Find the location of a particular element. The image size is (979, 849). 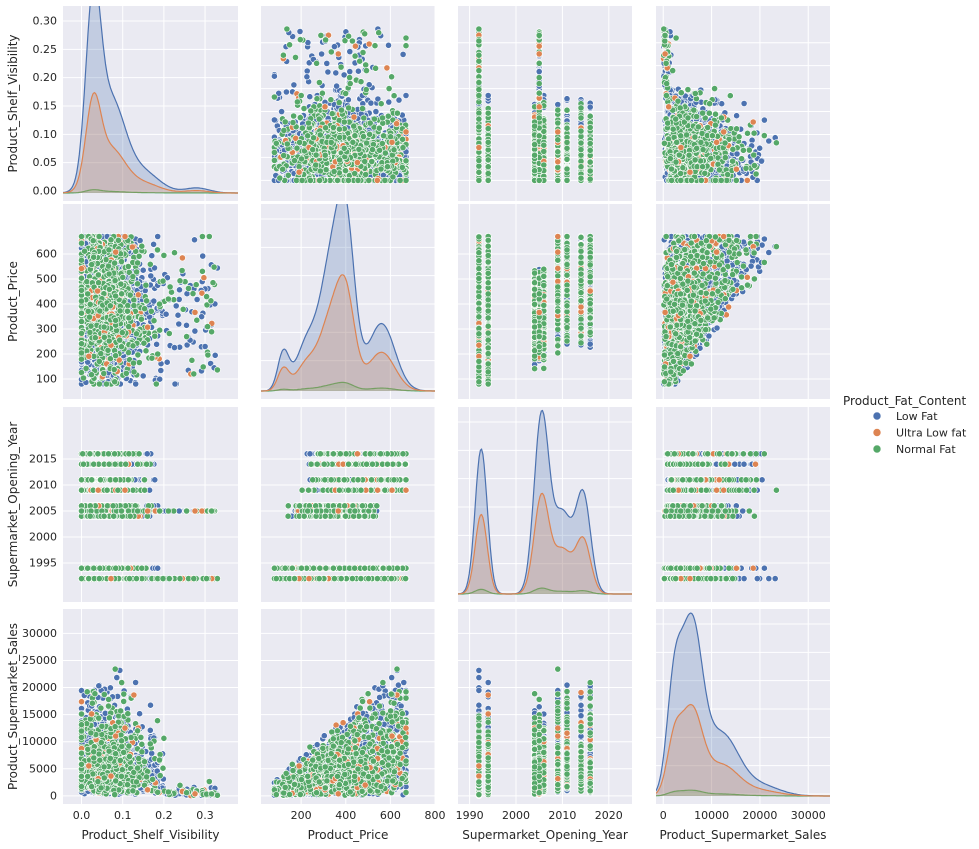

panel-background is located at coordinates (150, 103).